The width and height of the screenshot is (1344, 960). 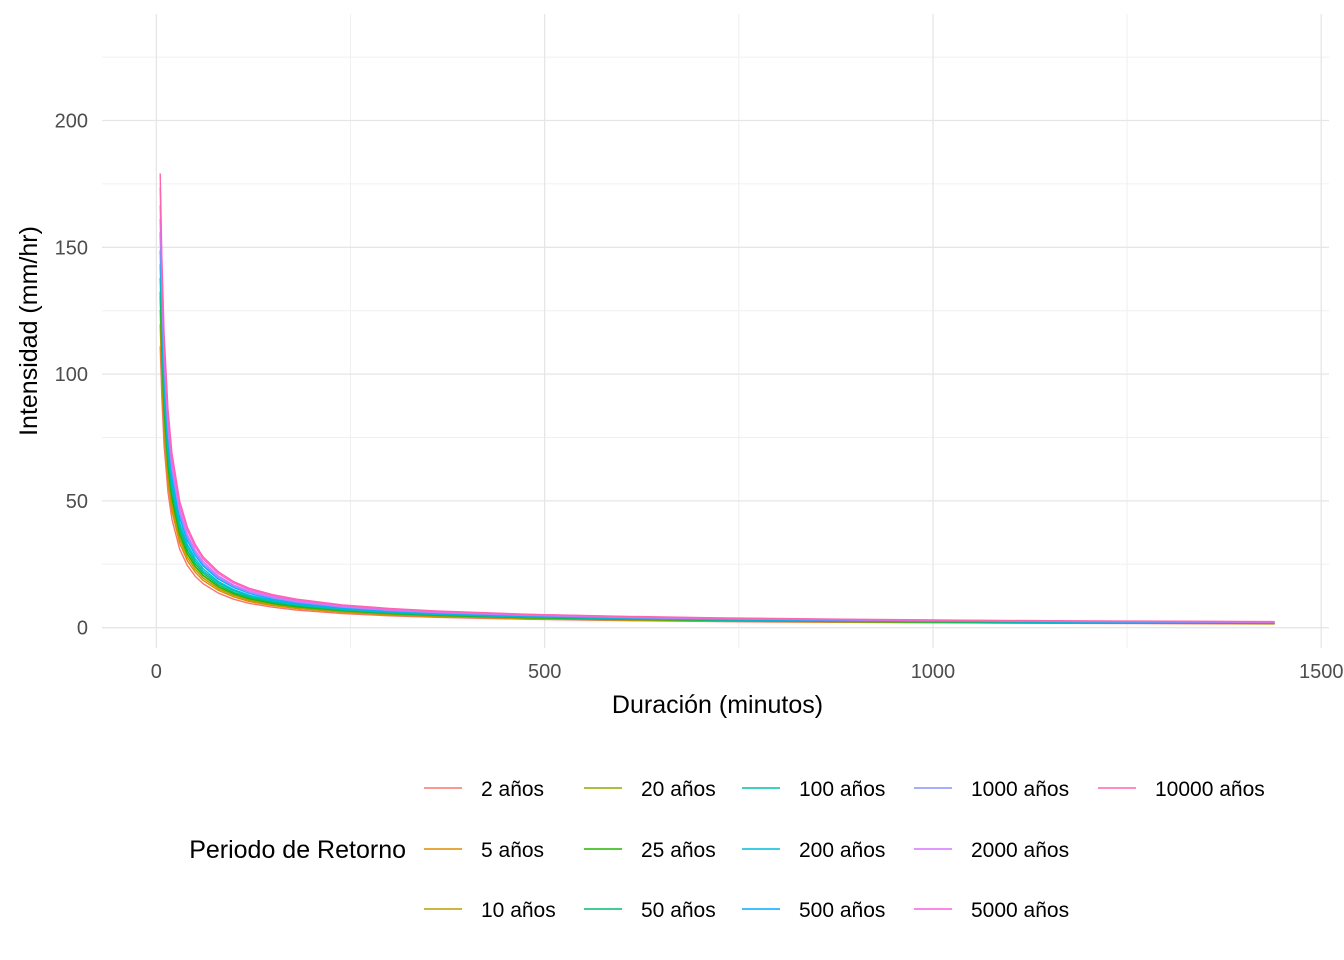 What do you see at coordinates (933, 672) in the screenshot?
I see `x-tick-label: 1000` at bounding box center [933, 672].